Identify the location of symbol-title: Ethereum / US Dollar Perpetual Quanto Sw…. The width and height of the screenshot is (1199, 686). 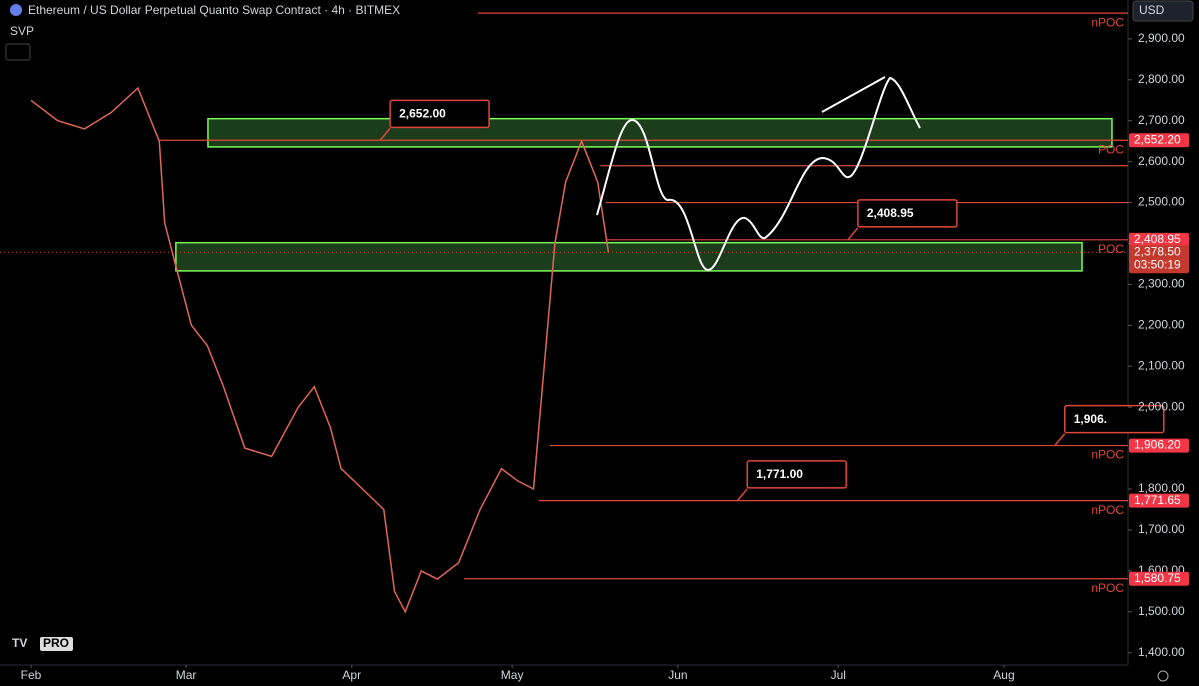
(214, 10).